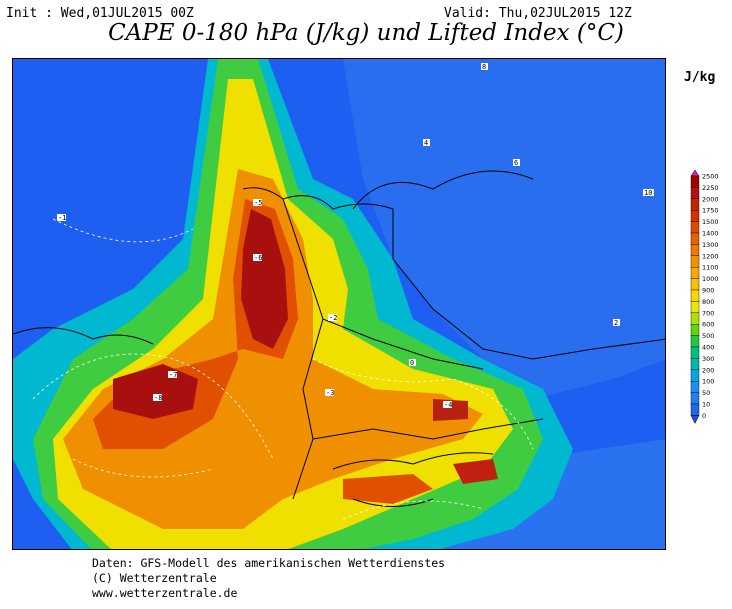 This screenshot has height=609, width=732. Describe the element at coordinates (706, 393) in the screenshot. I see `legend-label: 50` at that location.